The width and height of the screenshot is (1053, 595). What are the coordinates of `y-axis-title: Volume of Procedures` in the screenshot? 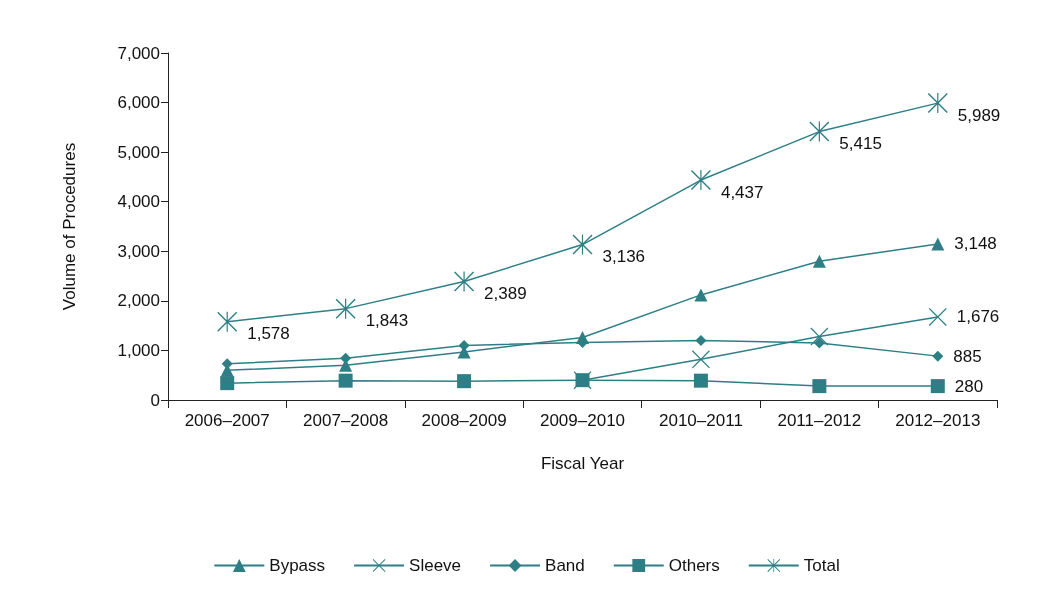 It's located at (69, 226).